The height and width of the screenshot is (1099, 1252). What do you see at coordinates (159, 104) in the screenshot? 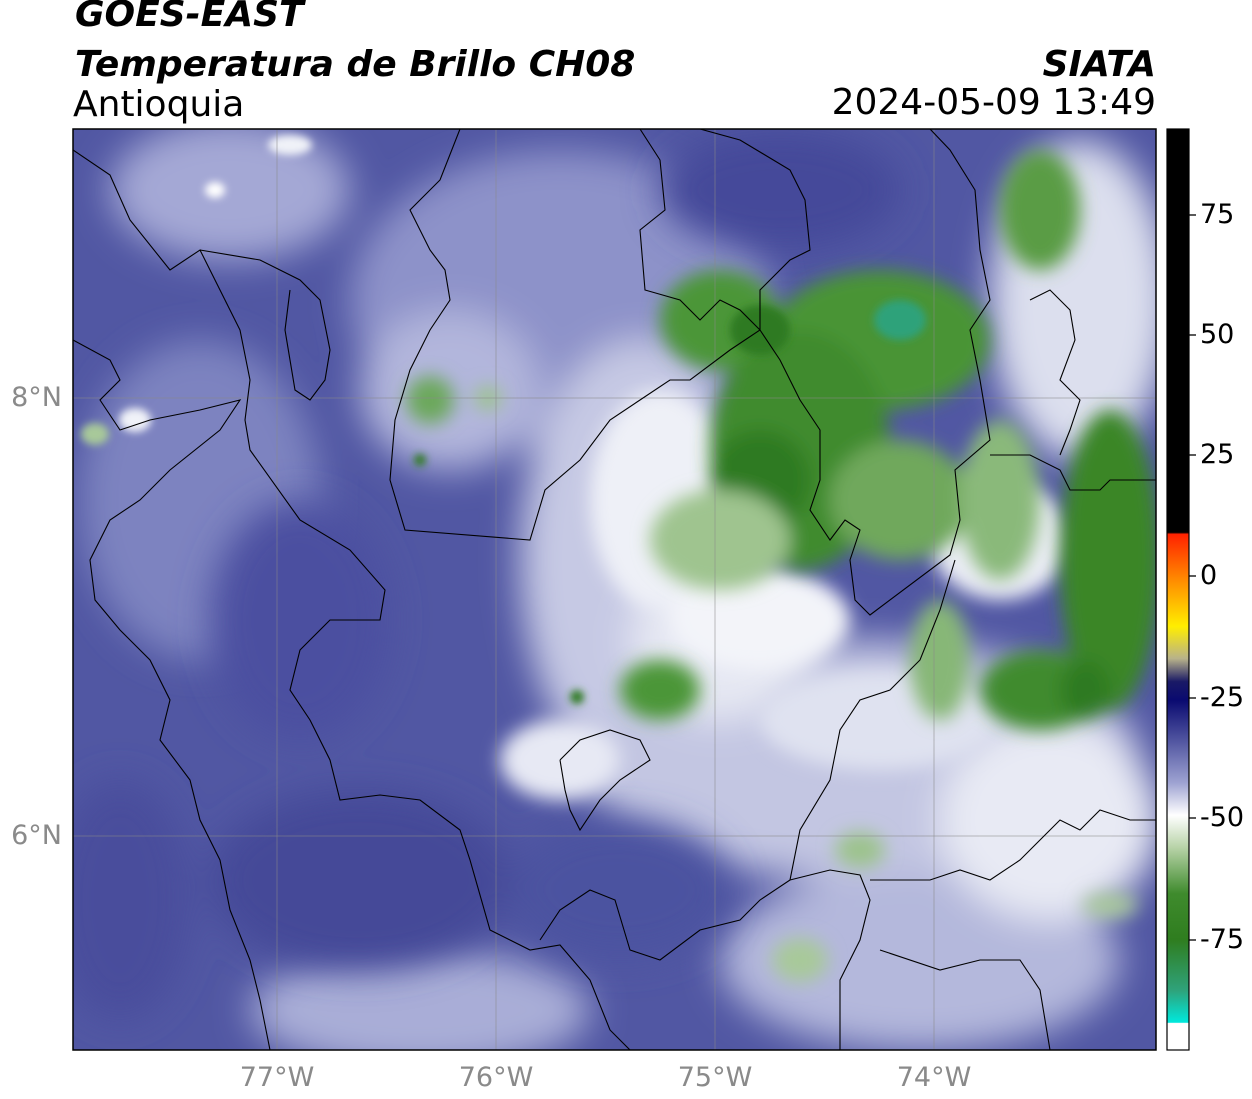
I see `region-label: Antioquia` at bounding box center [159, 104].